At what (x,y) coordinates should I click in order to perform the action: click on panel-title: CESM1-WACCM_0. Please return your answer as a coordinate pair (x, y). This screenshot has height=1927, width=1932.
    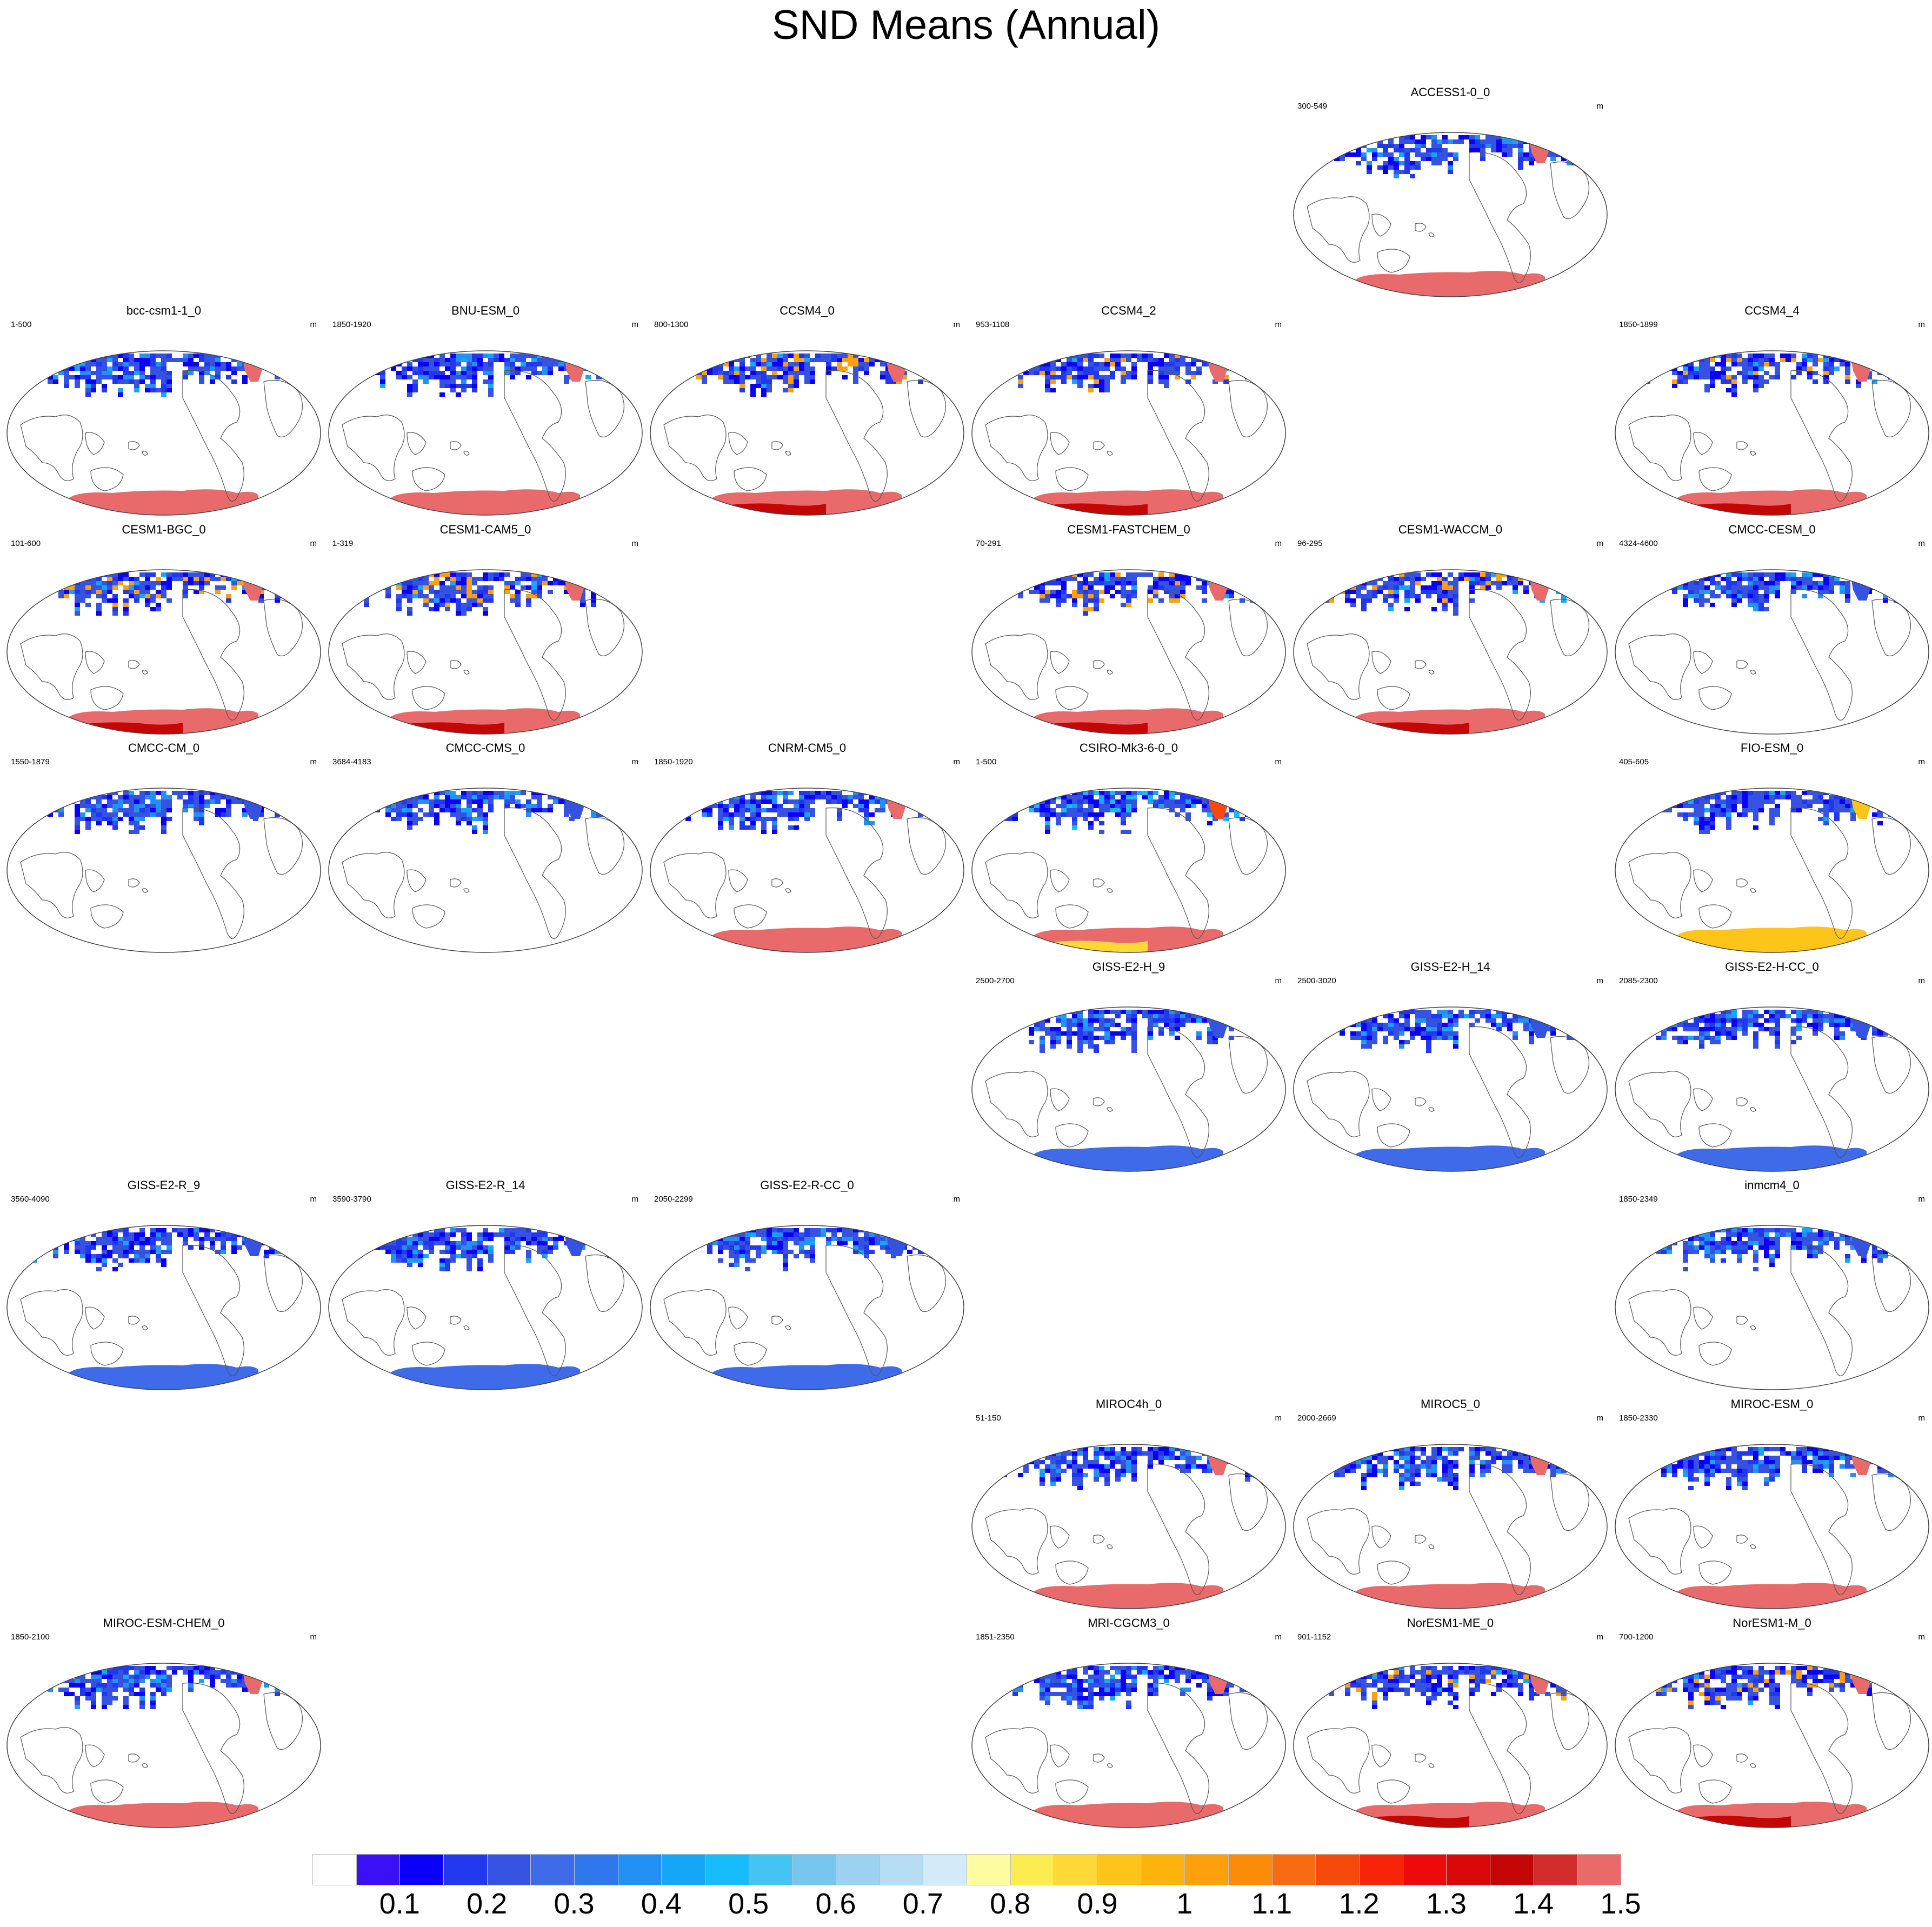
    Looking at the image, I should click on (1450, 529).